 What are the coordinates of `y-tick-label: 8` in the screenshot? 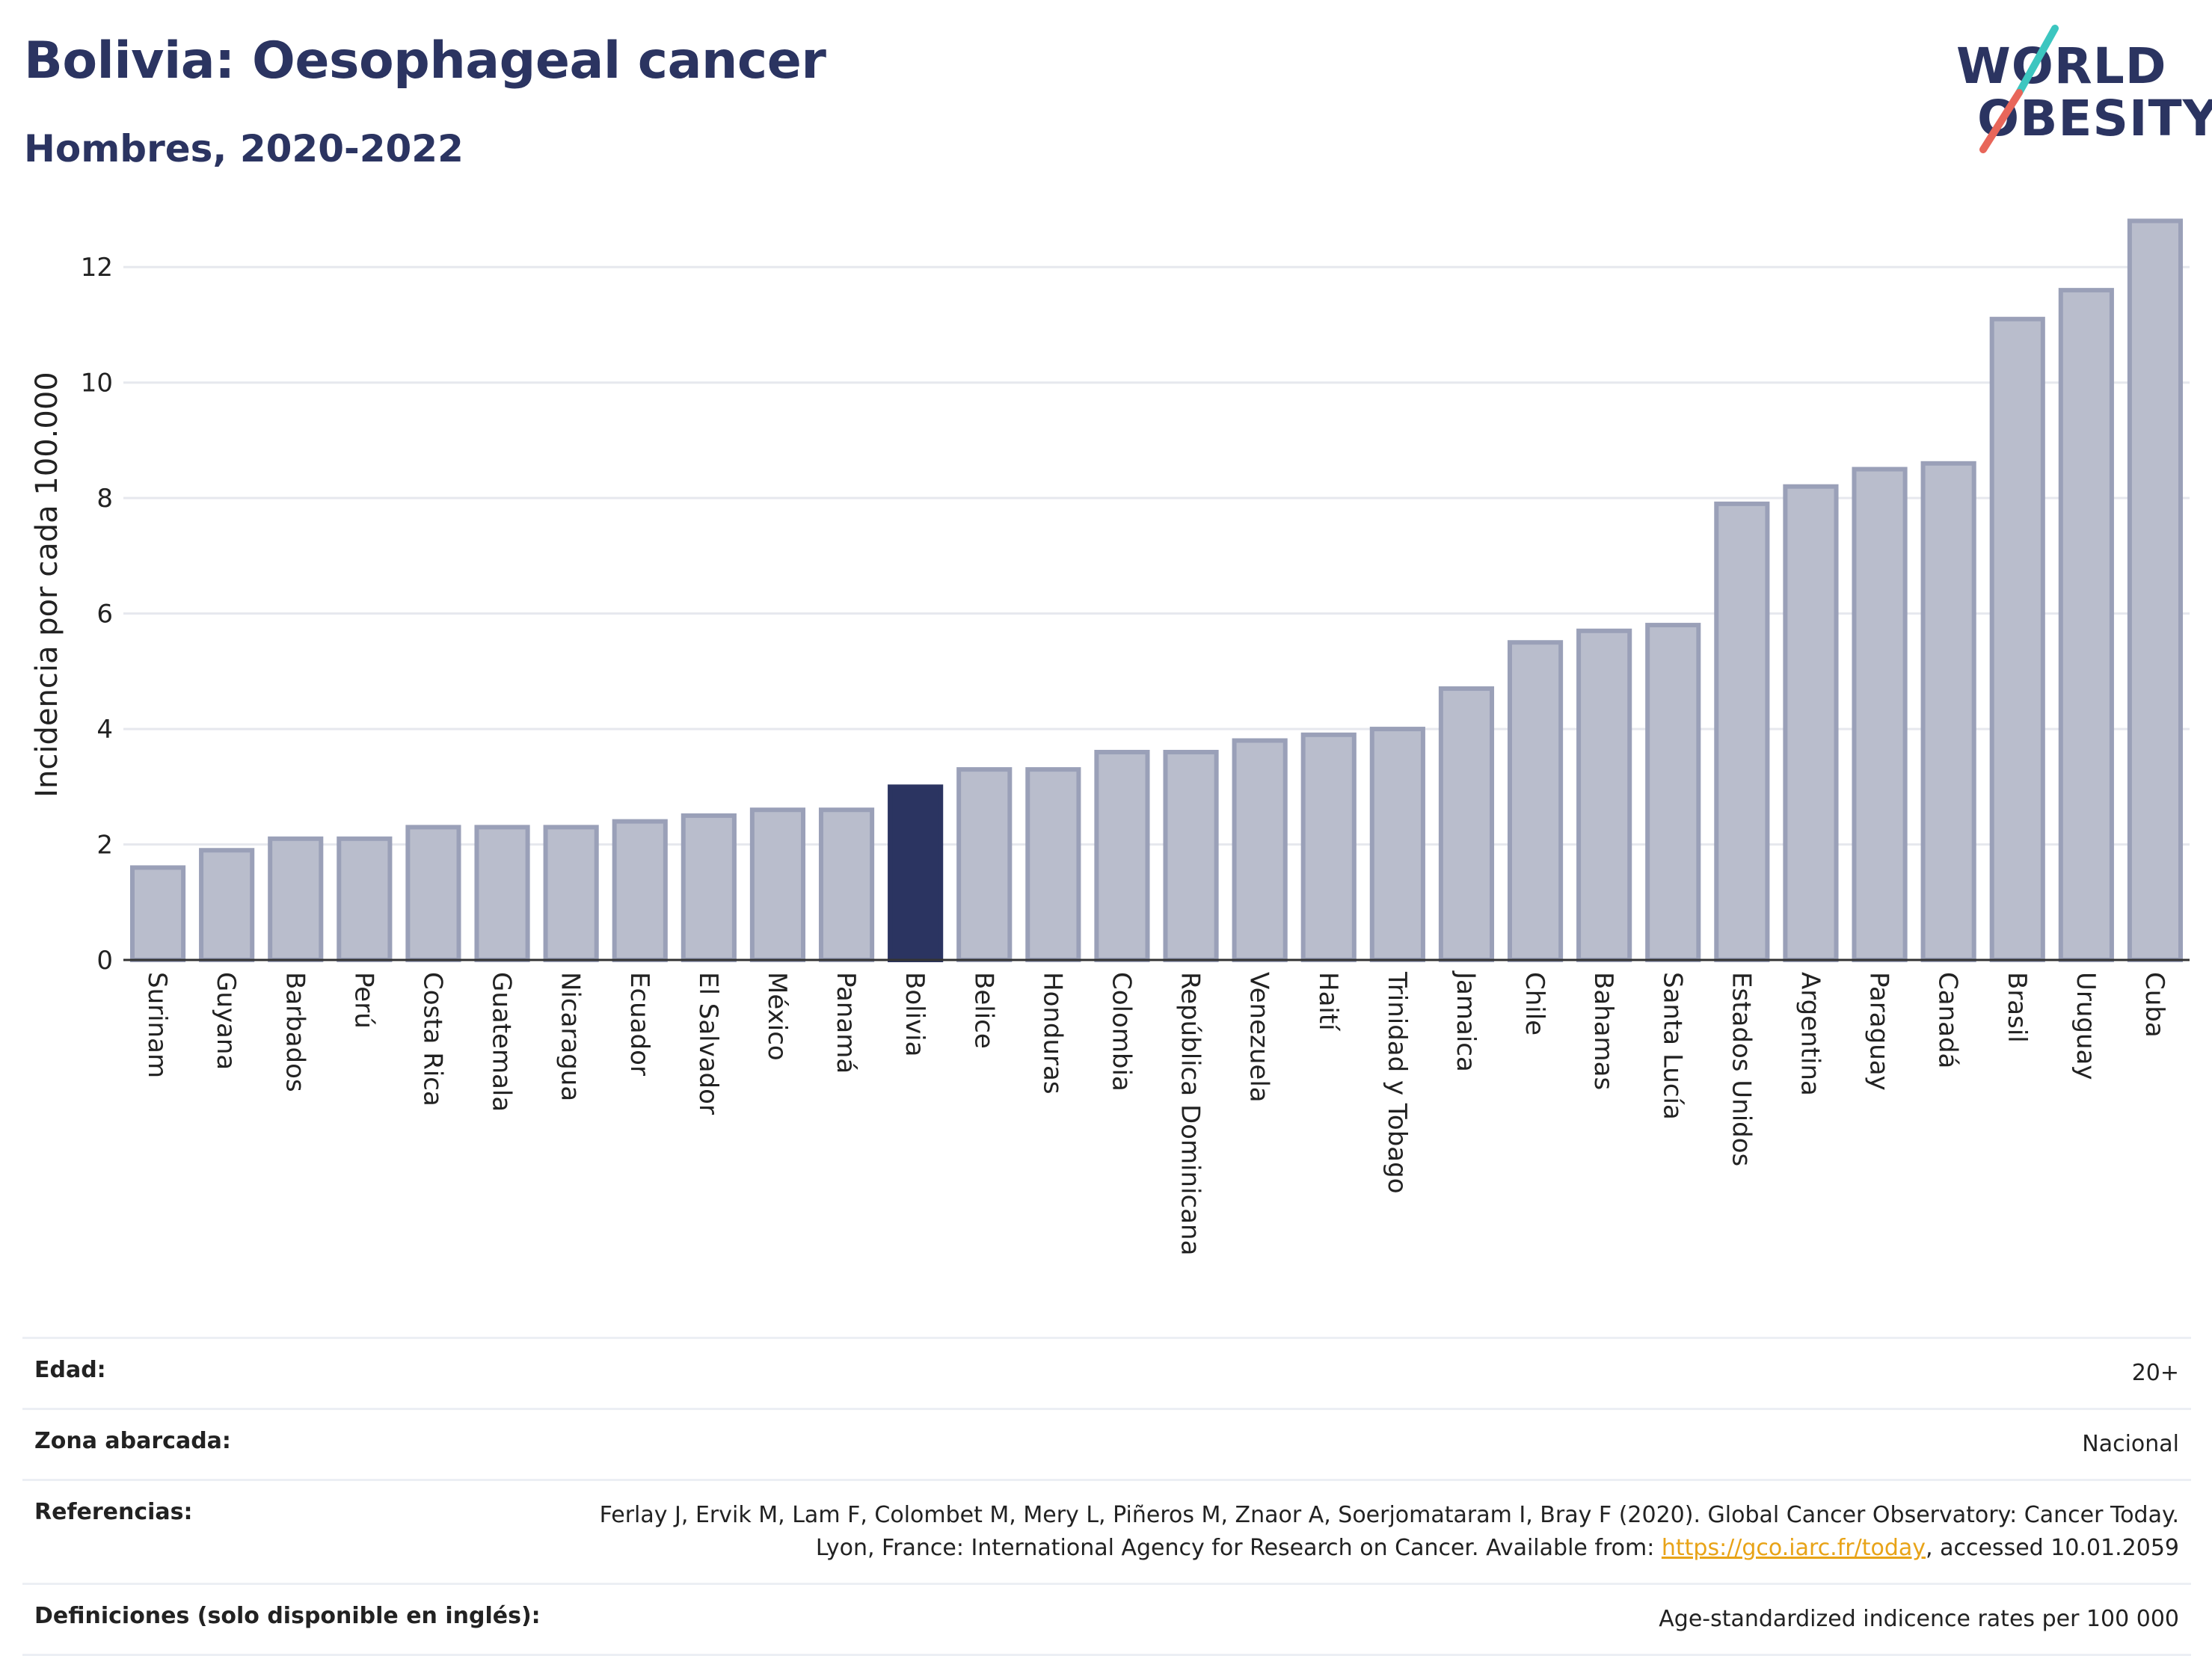 It's located at (104, 499).